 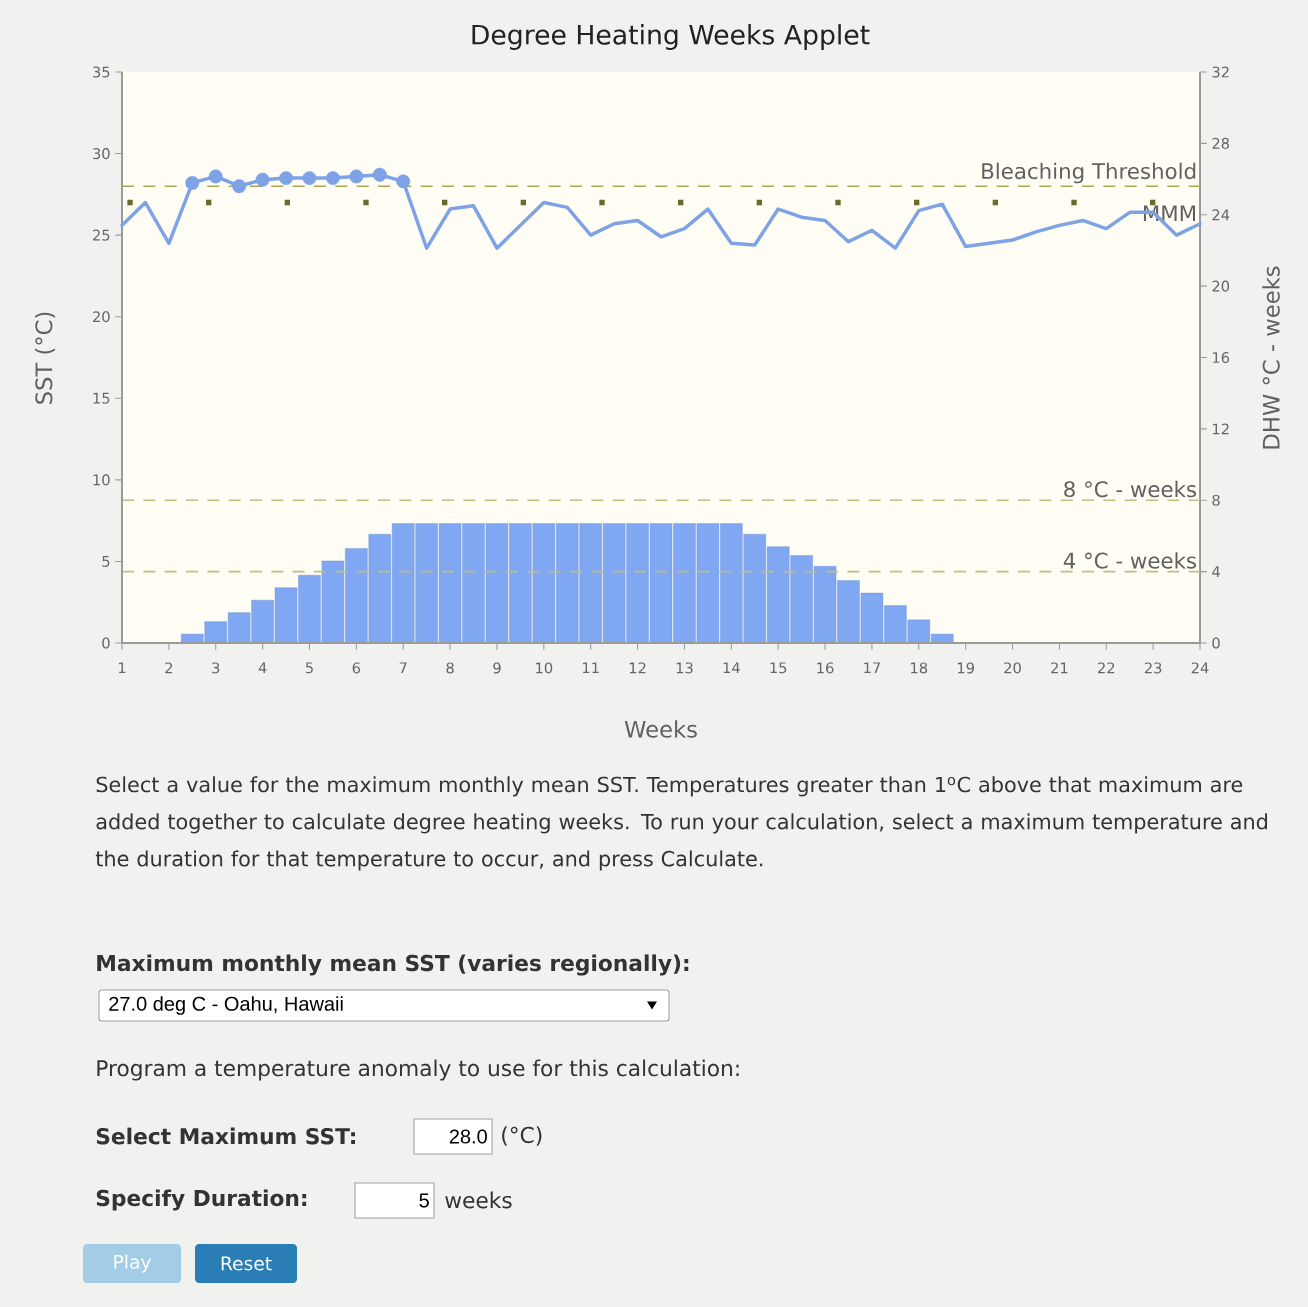 What do you see at coordinates (1216, 643) in the screenshot?
I see `y2-tick-label: 0` at bounding box center [1216, 643].